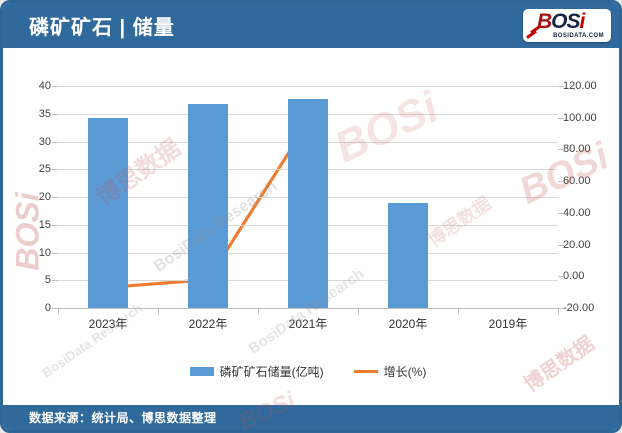 This screenshot has height=433, width=622. I want to click on bar-2020年, so click(408, 255).